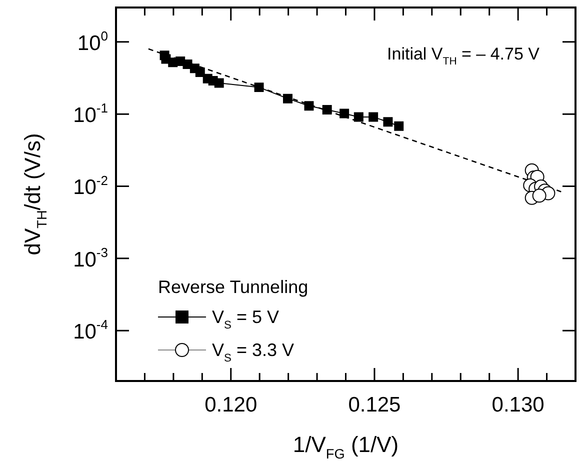 The width and height of the screenshot is (583, 466). Describe the element at coordinates (374, 404) in the screenshot. I see `x-tick-label: 0.125` at that location.